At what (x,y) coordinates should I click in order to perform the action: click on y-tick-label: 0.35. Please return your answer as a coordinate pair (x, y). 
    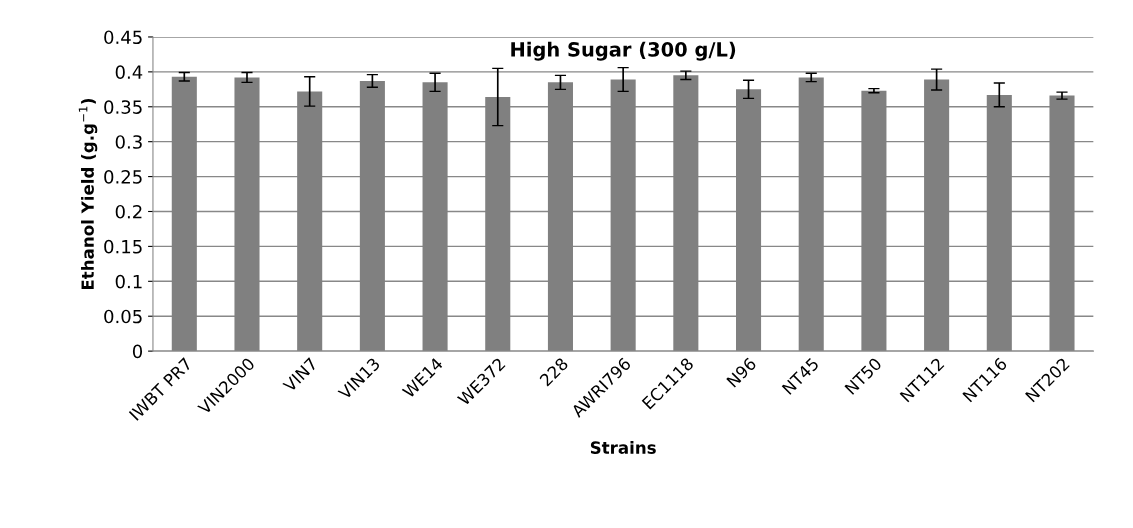
    Looking at the image, I should click on (123, 107).